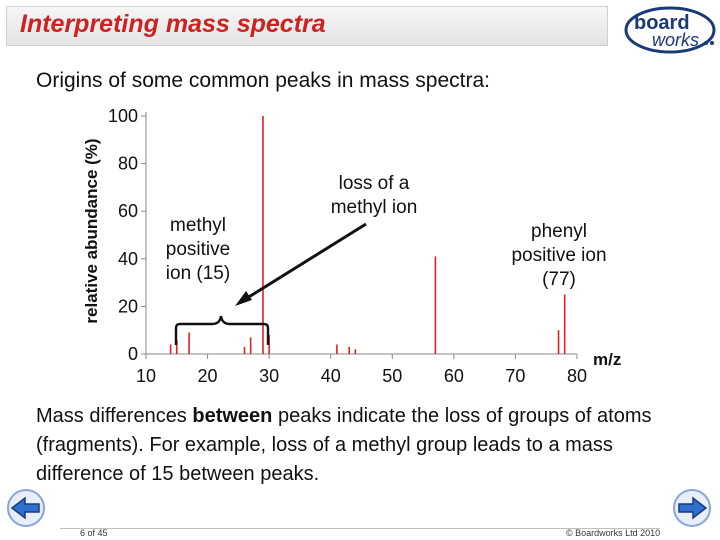 This screenshot has width=720, height=540. I want to click on footer-divider, so click(360, 528).